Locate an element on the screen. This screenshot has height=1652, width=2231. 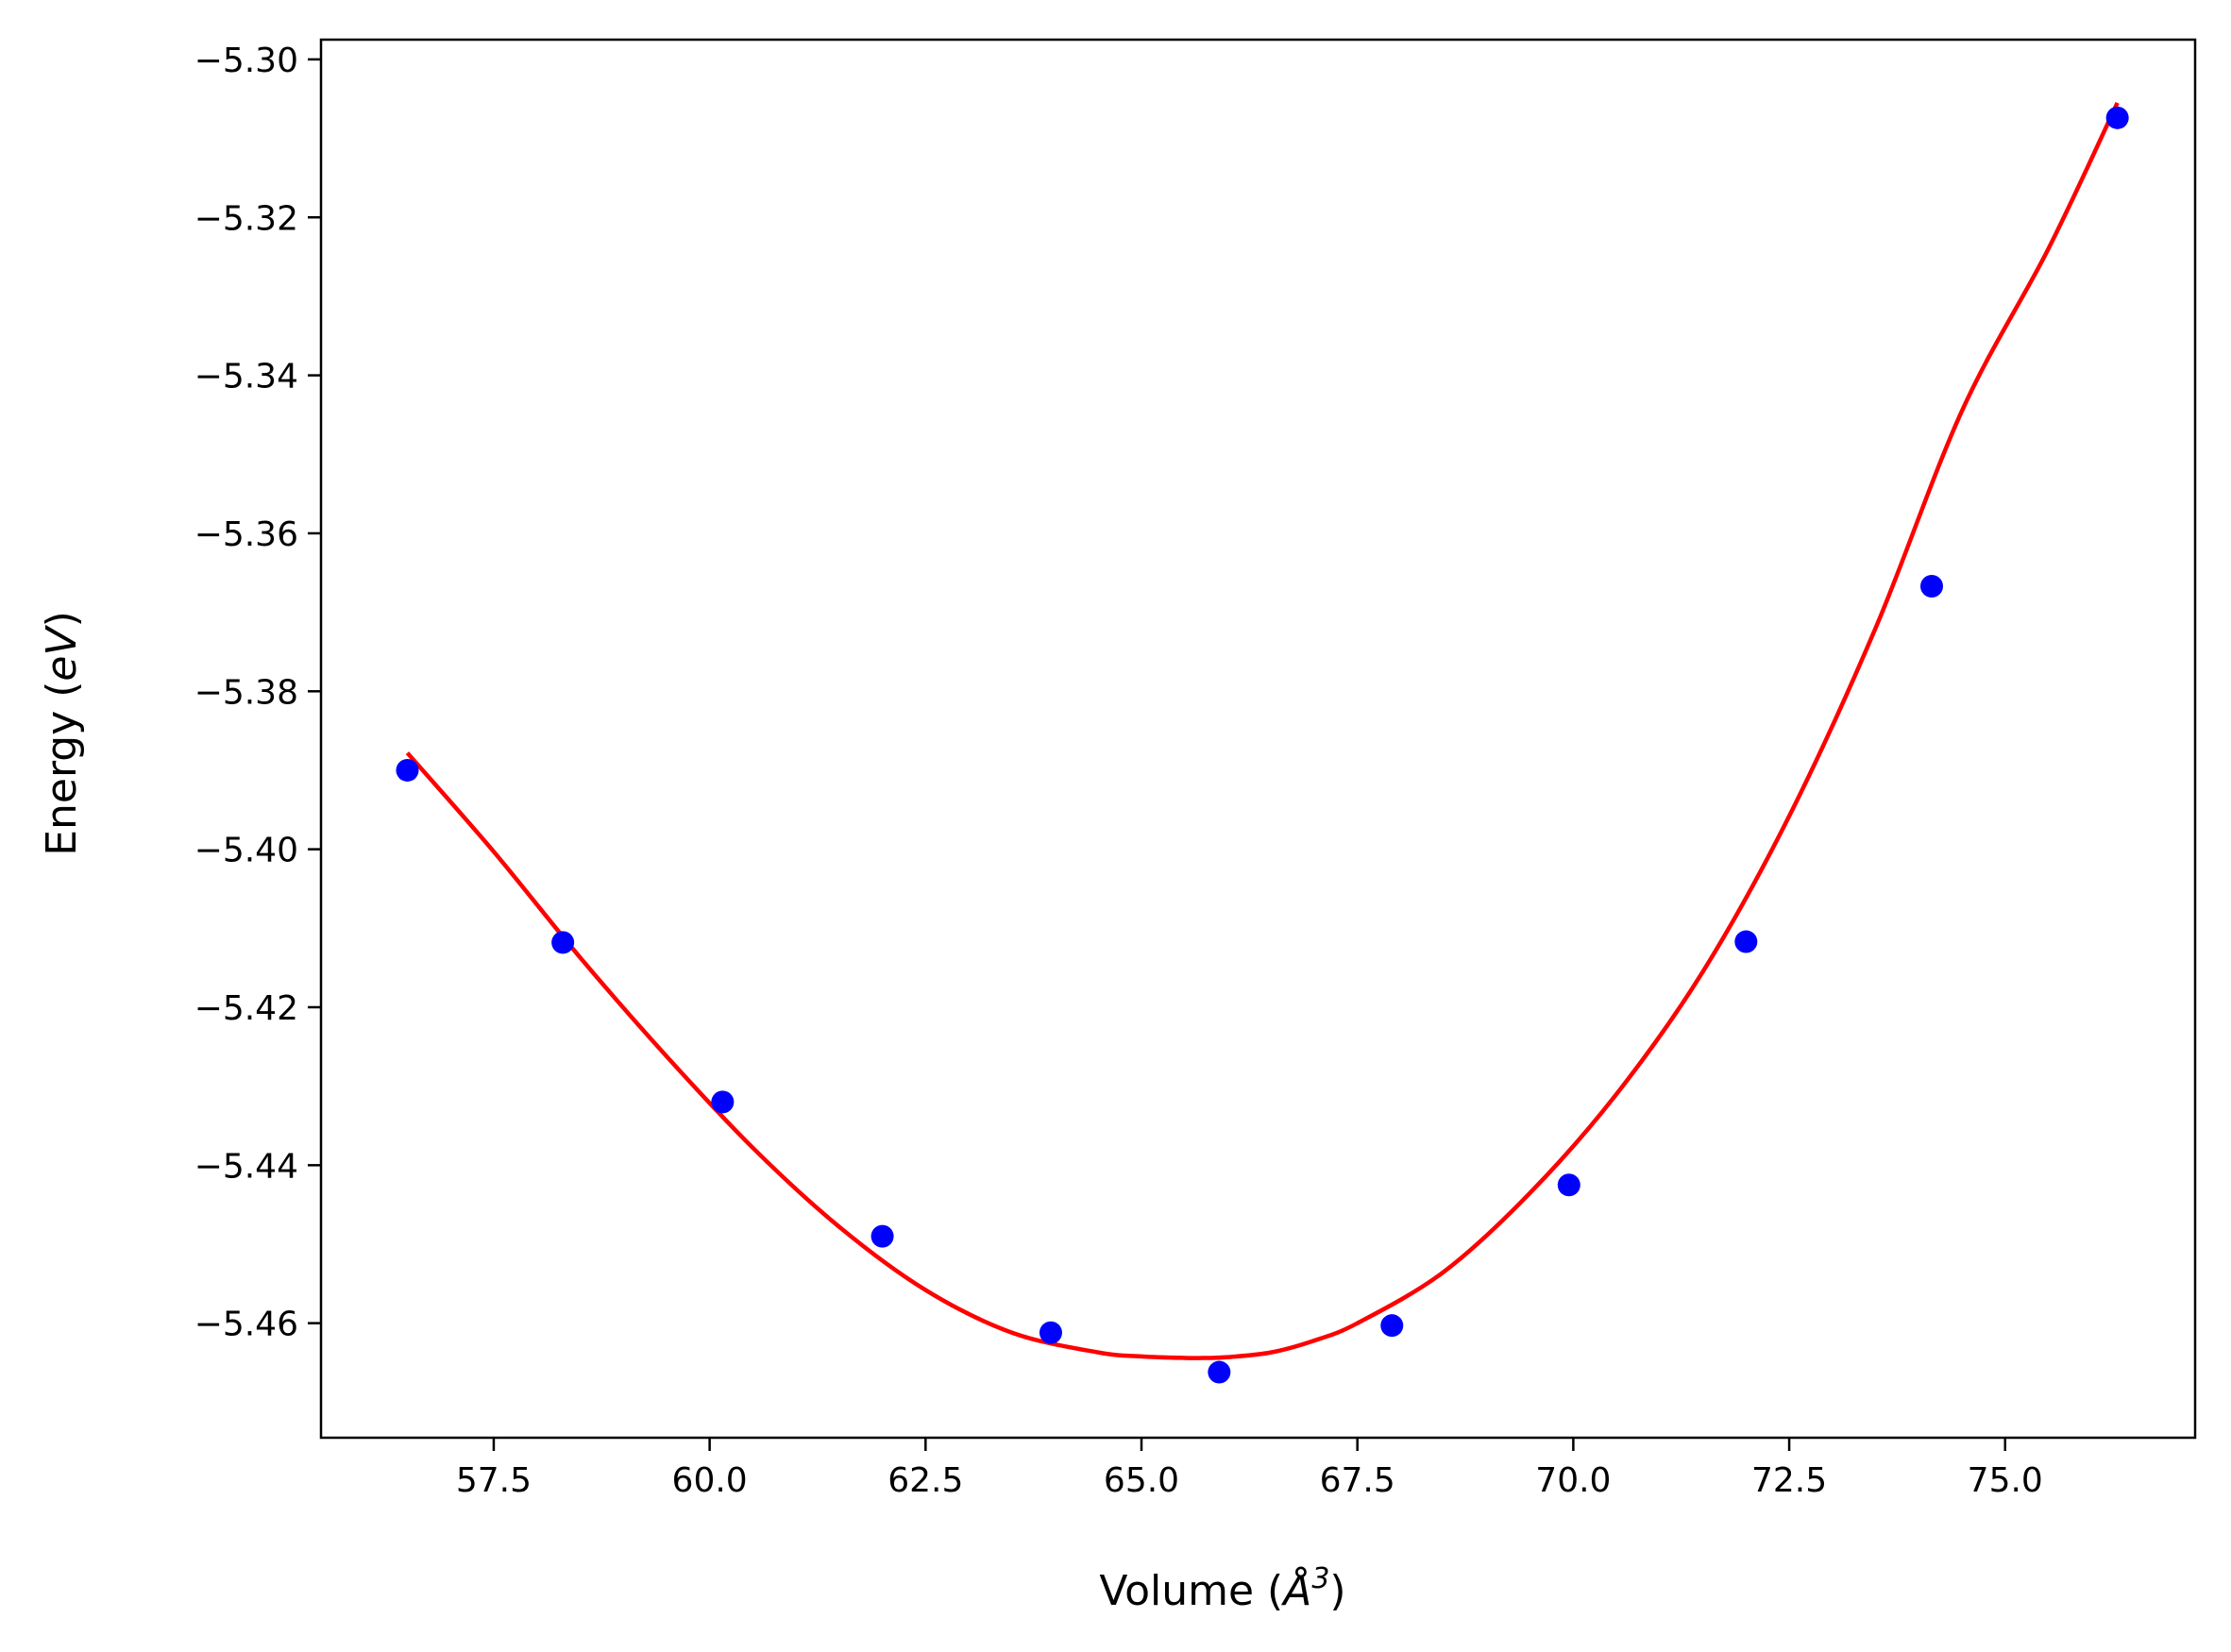
y-axis-label: Energy (eV) is located at coordinates (62, 733).